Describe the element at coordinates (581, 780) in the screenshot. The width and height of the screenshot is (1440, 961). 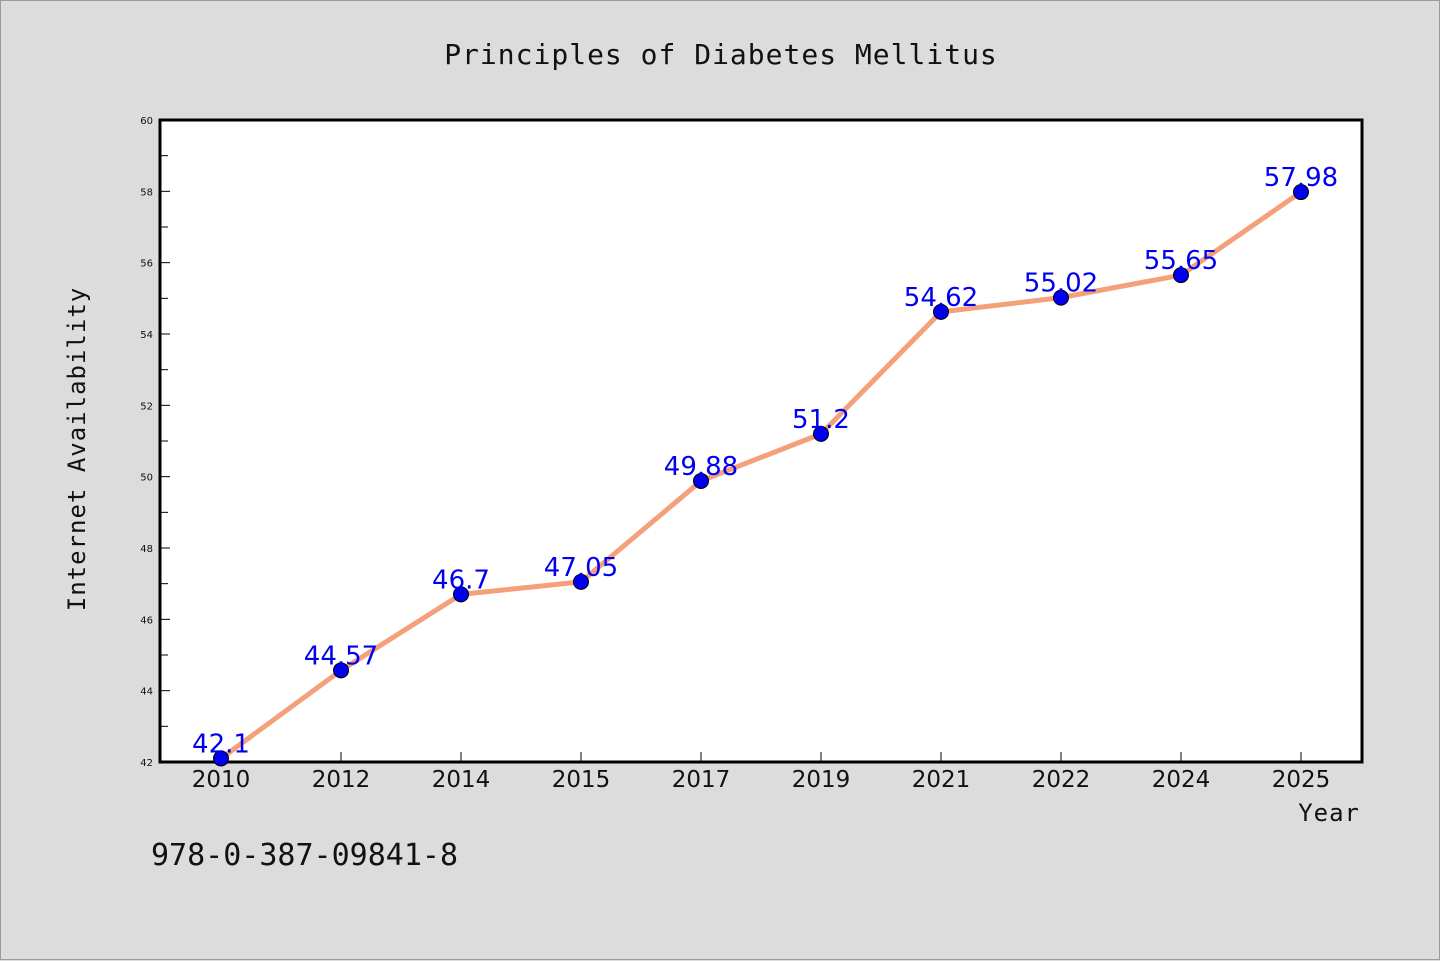
I see `x-tick-label: 2015` at that location.